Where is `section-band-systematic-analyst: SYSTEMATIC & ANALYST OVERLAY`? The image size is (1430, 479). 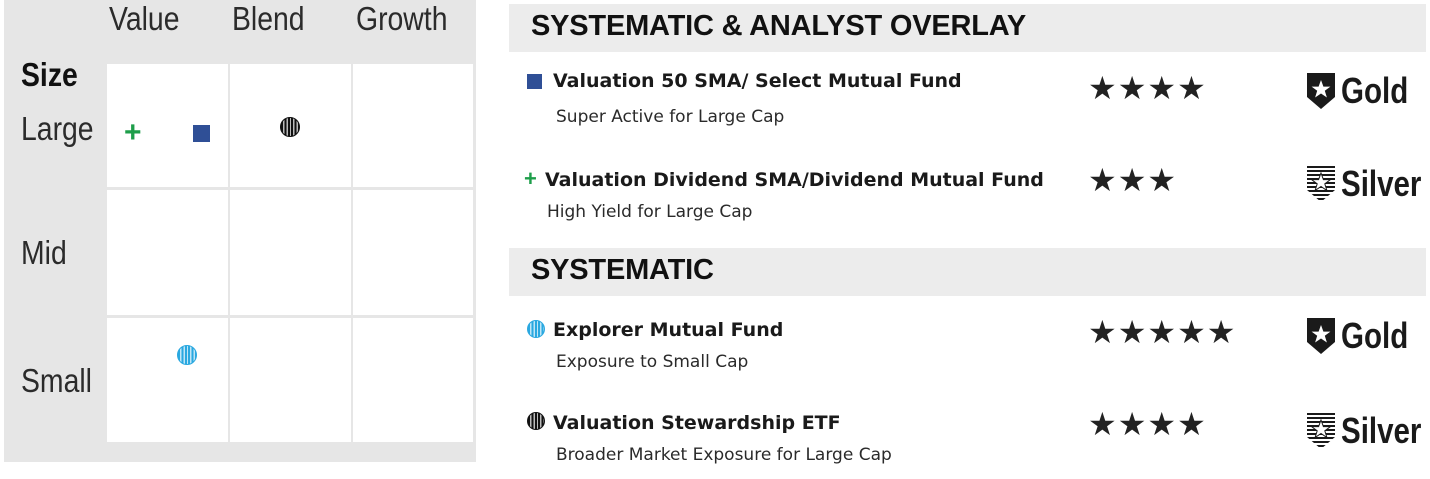 section-band-systematic-analyst: SYSTEMATIC & ANALYST OVERLAY is located at coordinates (967, 28).